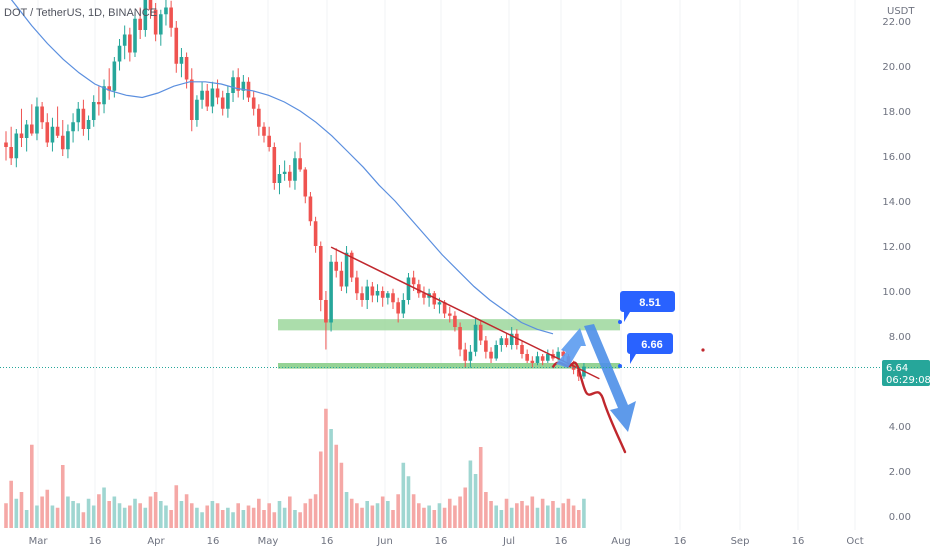  Describe the element at coordinates (571, 348) in the screenshot. I see `bullish-arrow` at that location.